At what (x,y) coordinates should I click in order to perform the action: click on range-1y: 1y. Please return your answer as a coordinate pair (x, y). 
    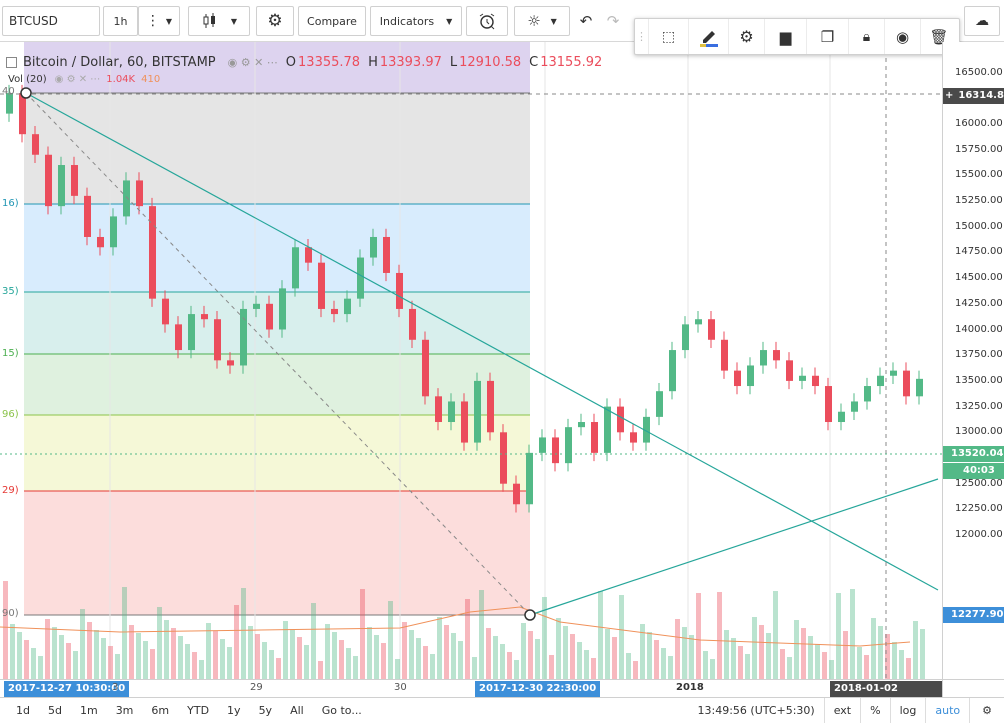
    Looking at the image, I should click on (234, 710).